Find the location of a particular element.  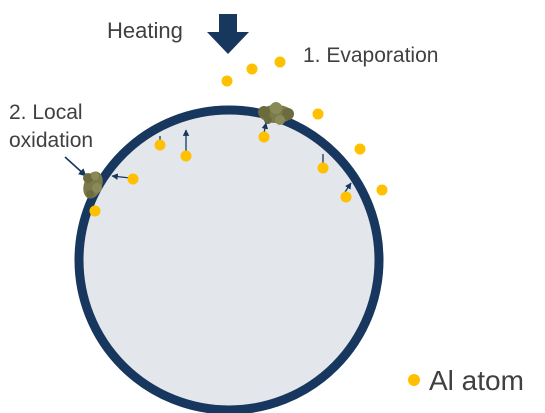

atom-motion-arrows is located at coordinates (231, 157).